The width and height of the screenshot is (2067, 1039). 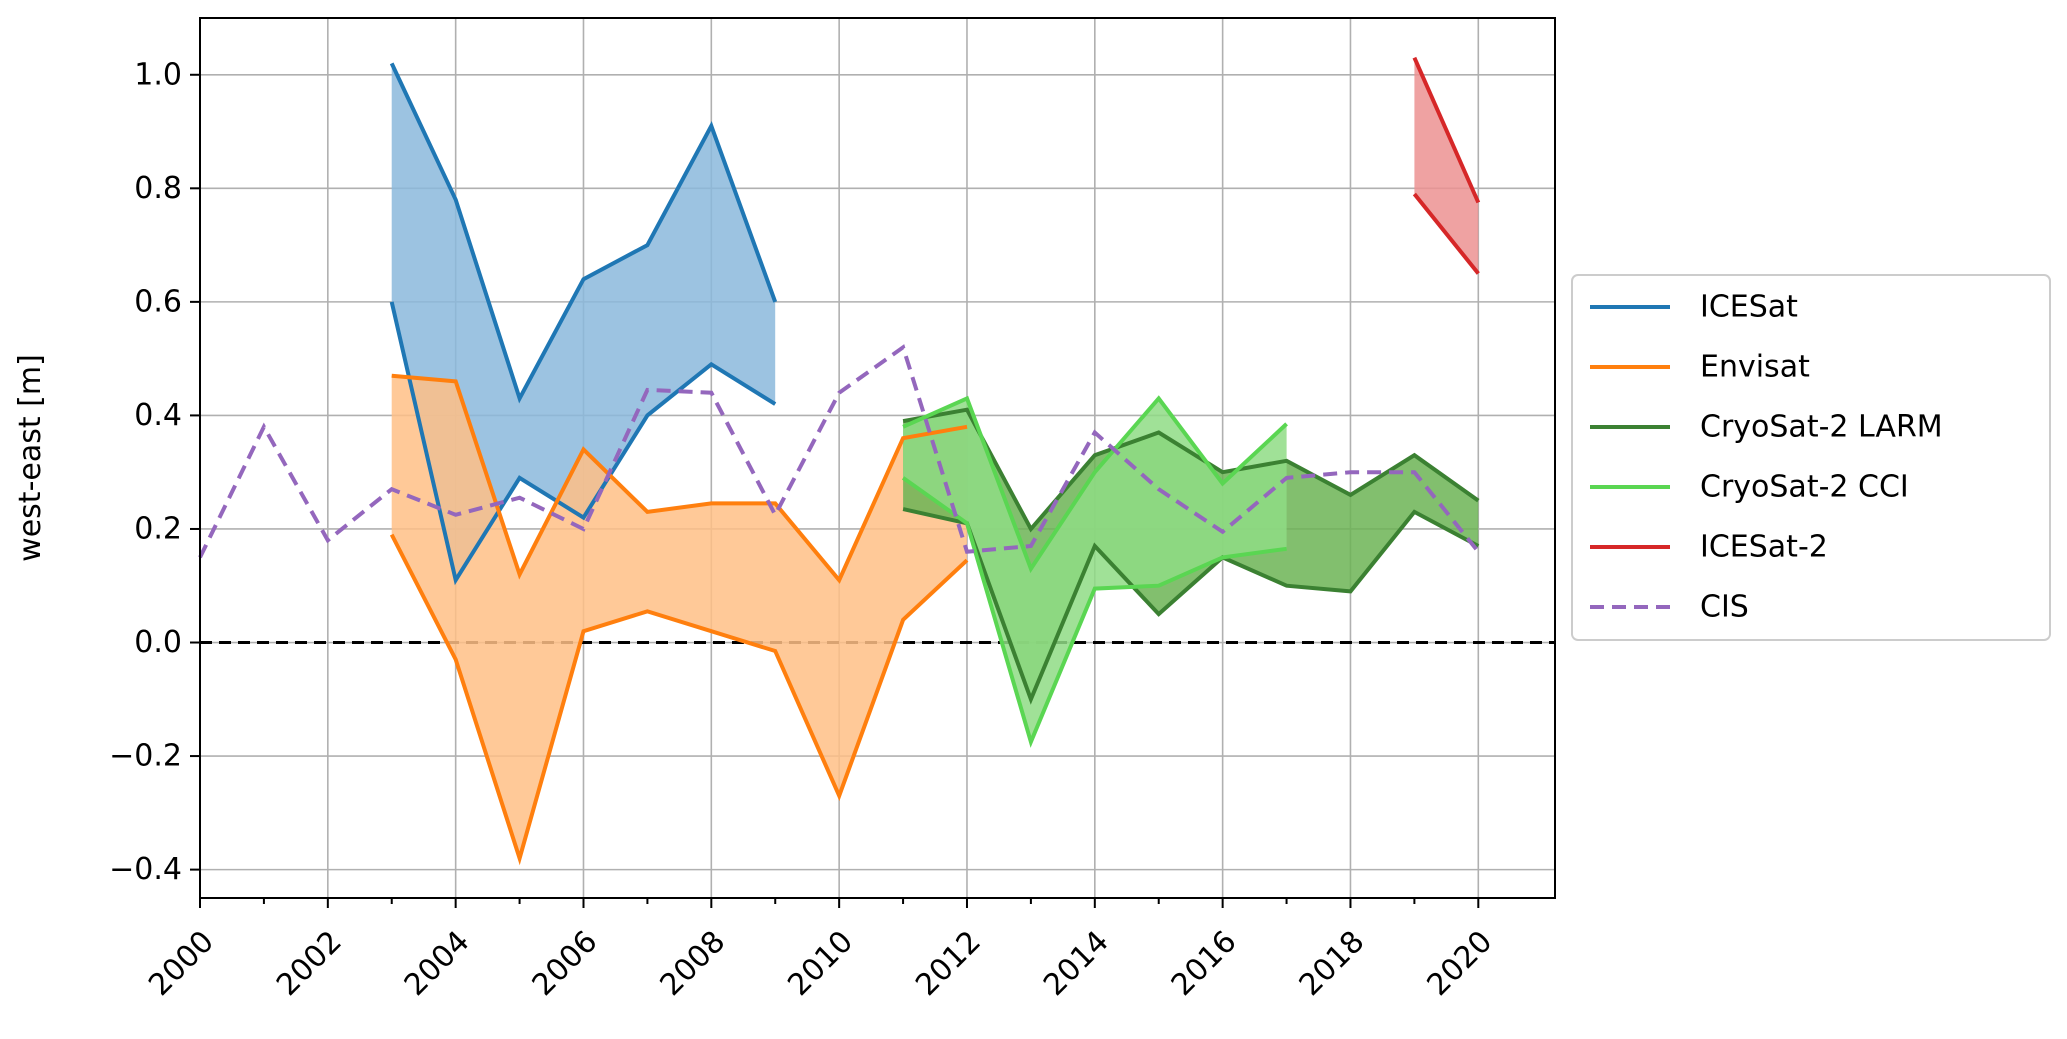 I want to click on y-tick-label: −0.4, so click(x=145, y=869).